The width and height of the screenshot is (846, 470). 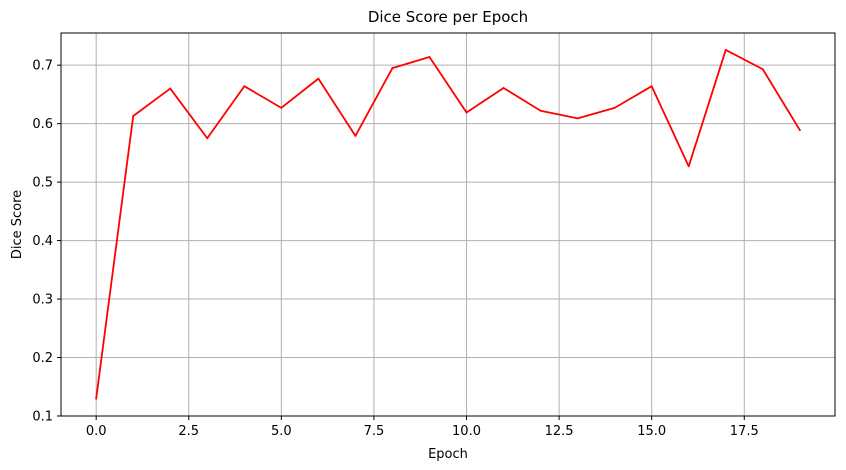 What do you see at coordinates (374, 431) in the screenshot?
I see `x-tick-label: 7.5` at bounding box center [374, 431].